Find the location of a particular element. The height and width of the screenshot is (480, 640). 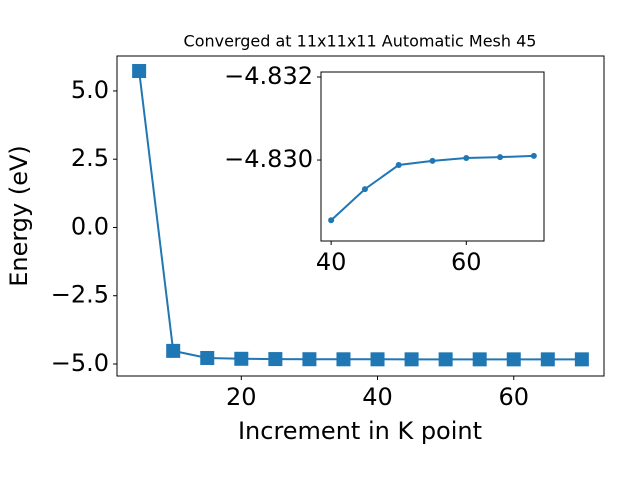

chart-title: Converged at 11x11x11 Automatic Mesh 45 is located at coordinates (360, 41).